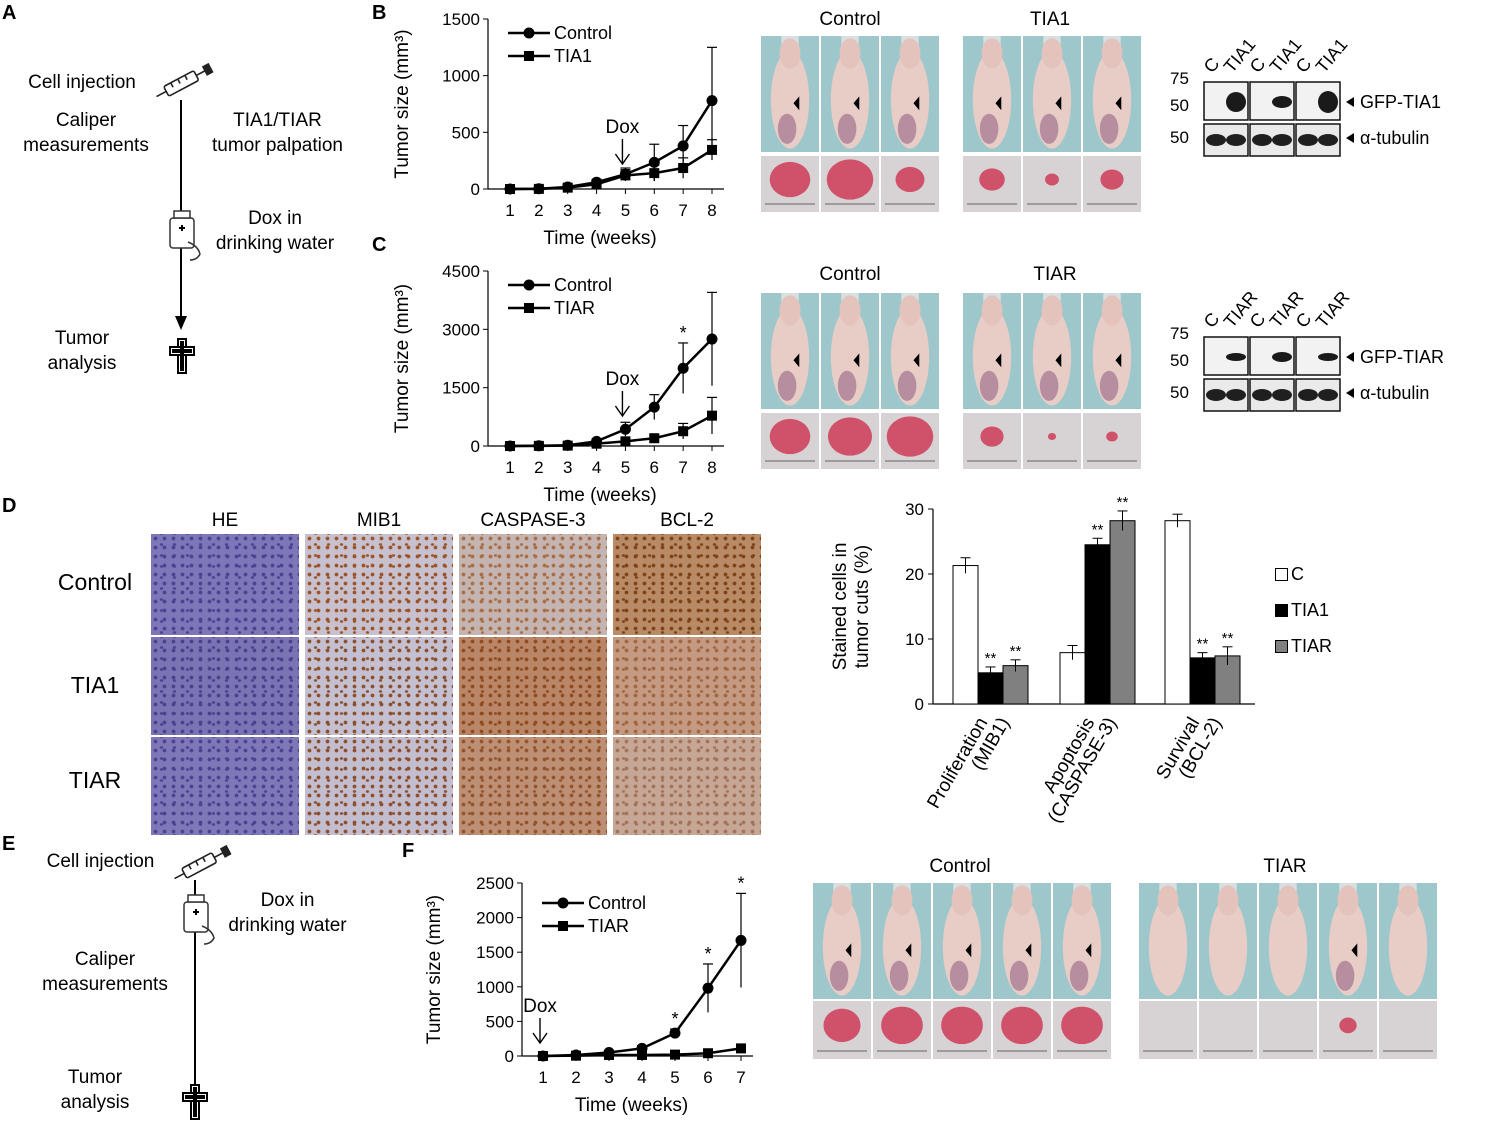  I want to click on bar-chart-legend: C TIA1 TIAR, so click(1320, 612).